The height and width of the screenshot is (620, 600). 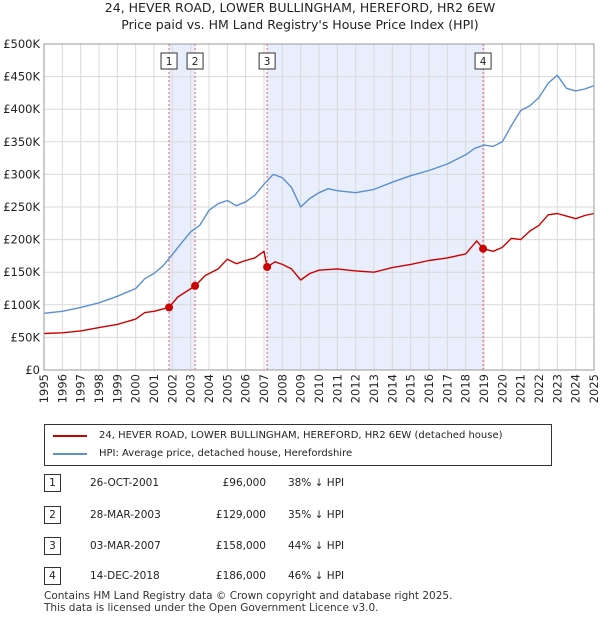 I want to click on x-tick-label: 2024, so click(x=576, y=388).